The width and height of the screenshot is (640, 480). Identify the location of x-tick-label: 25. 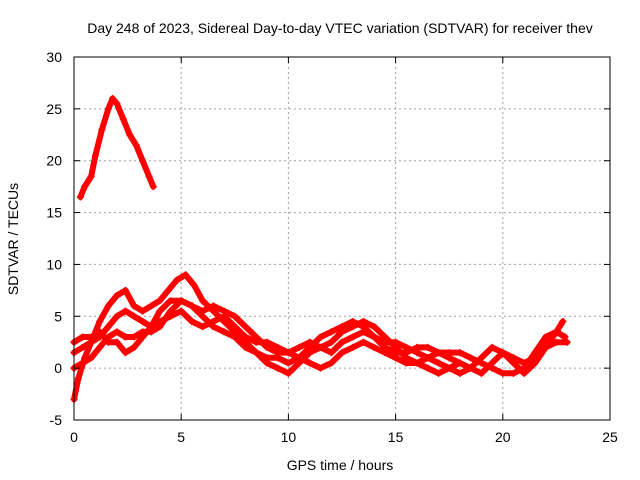
(610, 437).